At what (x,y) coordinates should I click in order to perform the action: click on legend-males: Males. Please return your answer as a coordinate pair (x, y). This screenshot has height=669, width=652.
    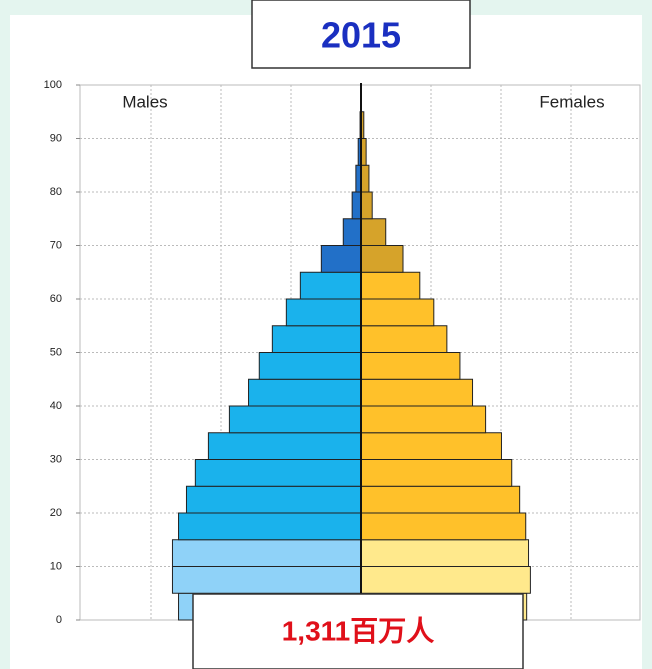
    Looking at the image, I should click on (144, 101).